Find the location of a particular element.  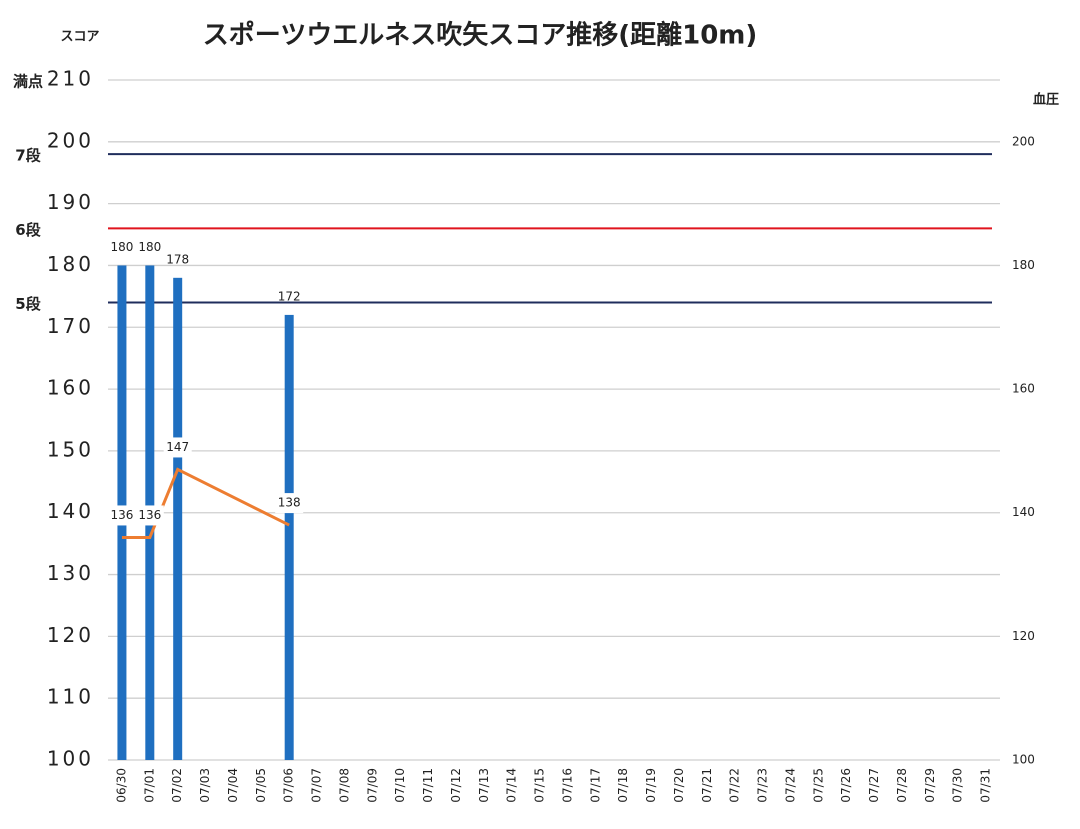

y-tick-label: 190 is located at coordinates (70, 202).